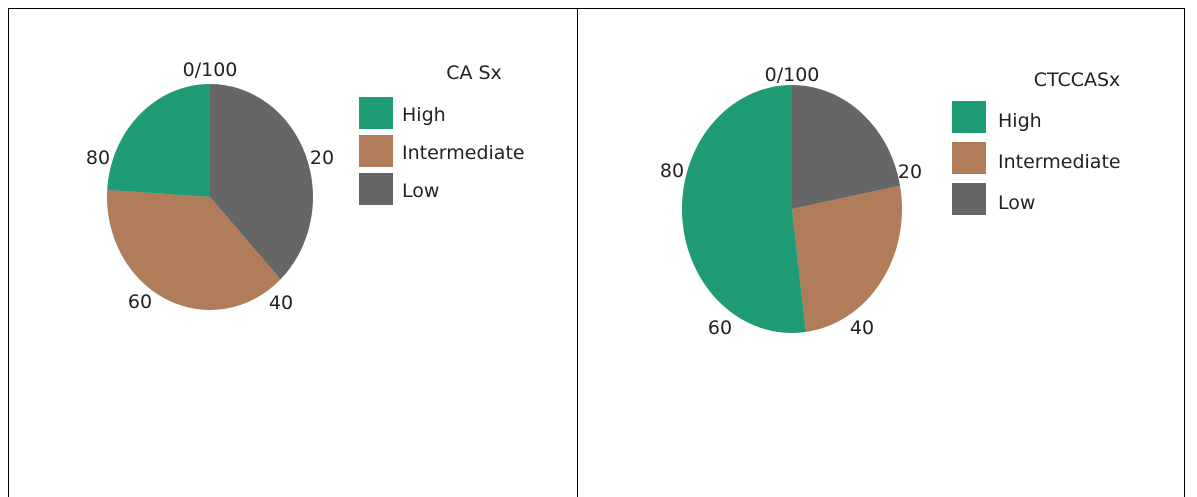 The width and height of the screenshot is (1197, 497). I want to click on chart-title: CA Sx, so click(474, 73).